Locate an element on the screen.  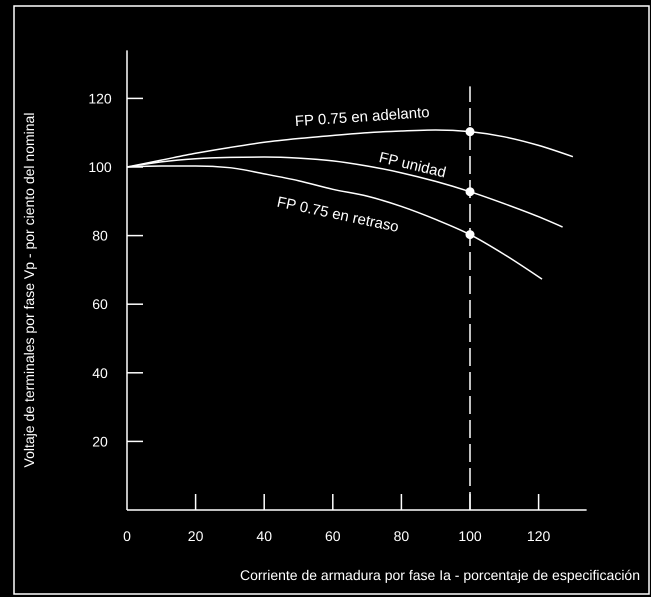
x-tick-label: 120 is located at coordinates (538, 536).